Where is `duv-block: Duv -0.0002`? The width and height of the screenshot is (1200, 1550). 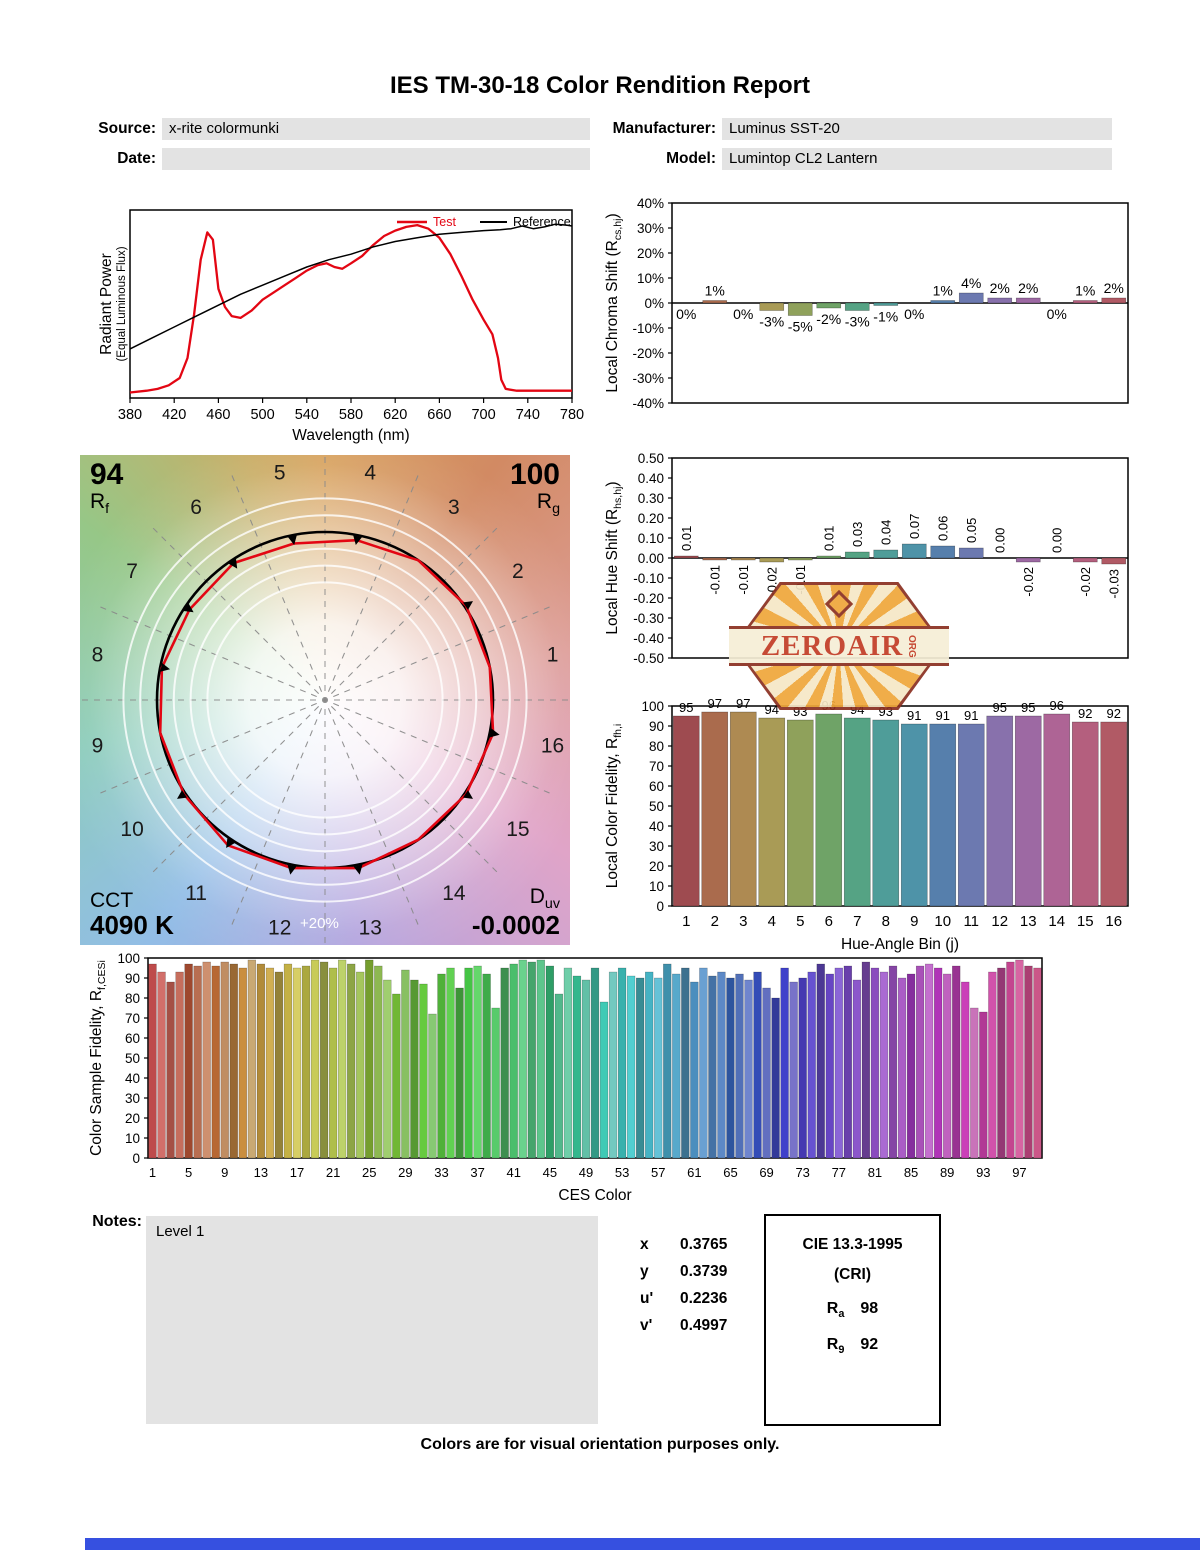 duv-block: Duv -0.0002 is located at coordinates (516, 911).